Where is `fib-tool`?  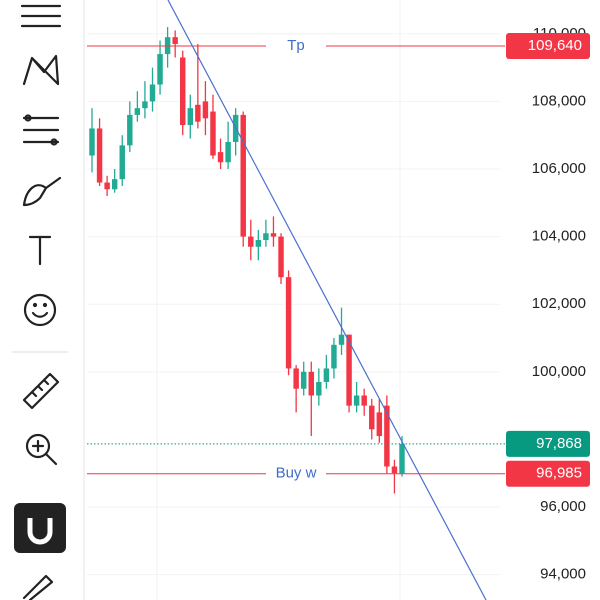
fib-tool is located at coordinates (41, 130).